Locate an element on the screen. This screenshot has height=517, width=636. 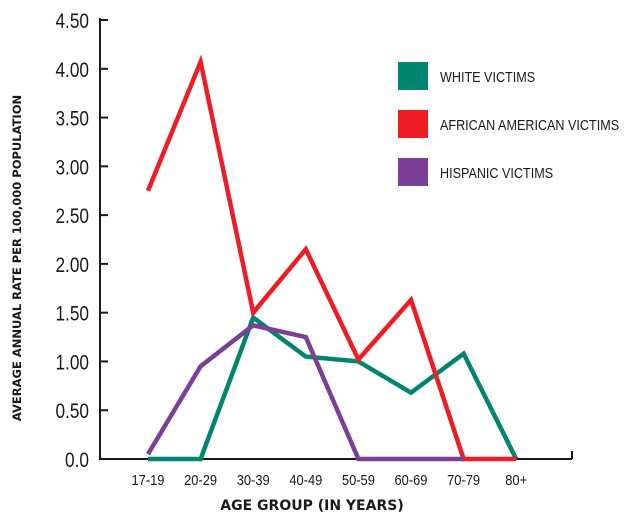
y-tick-label: 0.0 is located at coordinates (77, 461).